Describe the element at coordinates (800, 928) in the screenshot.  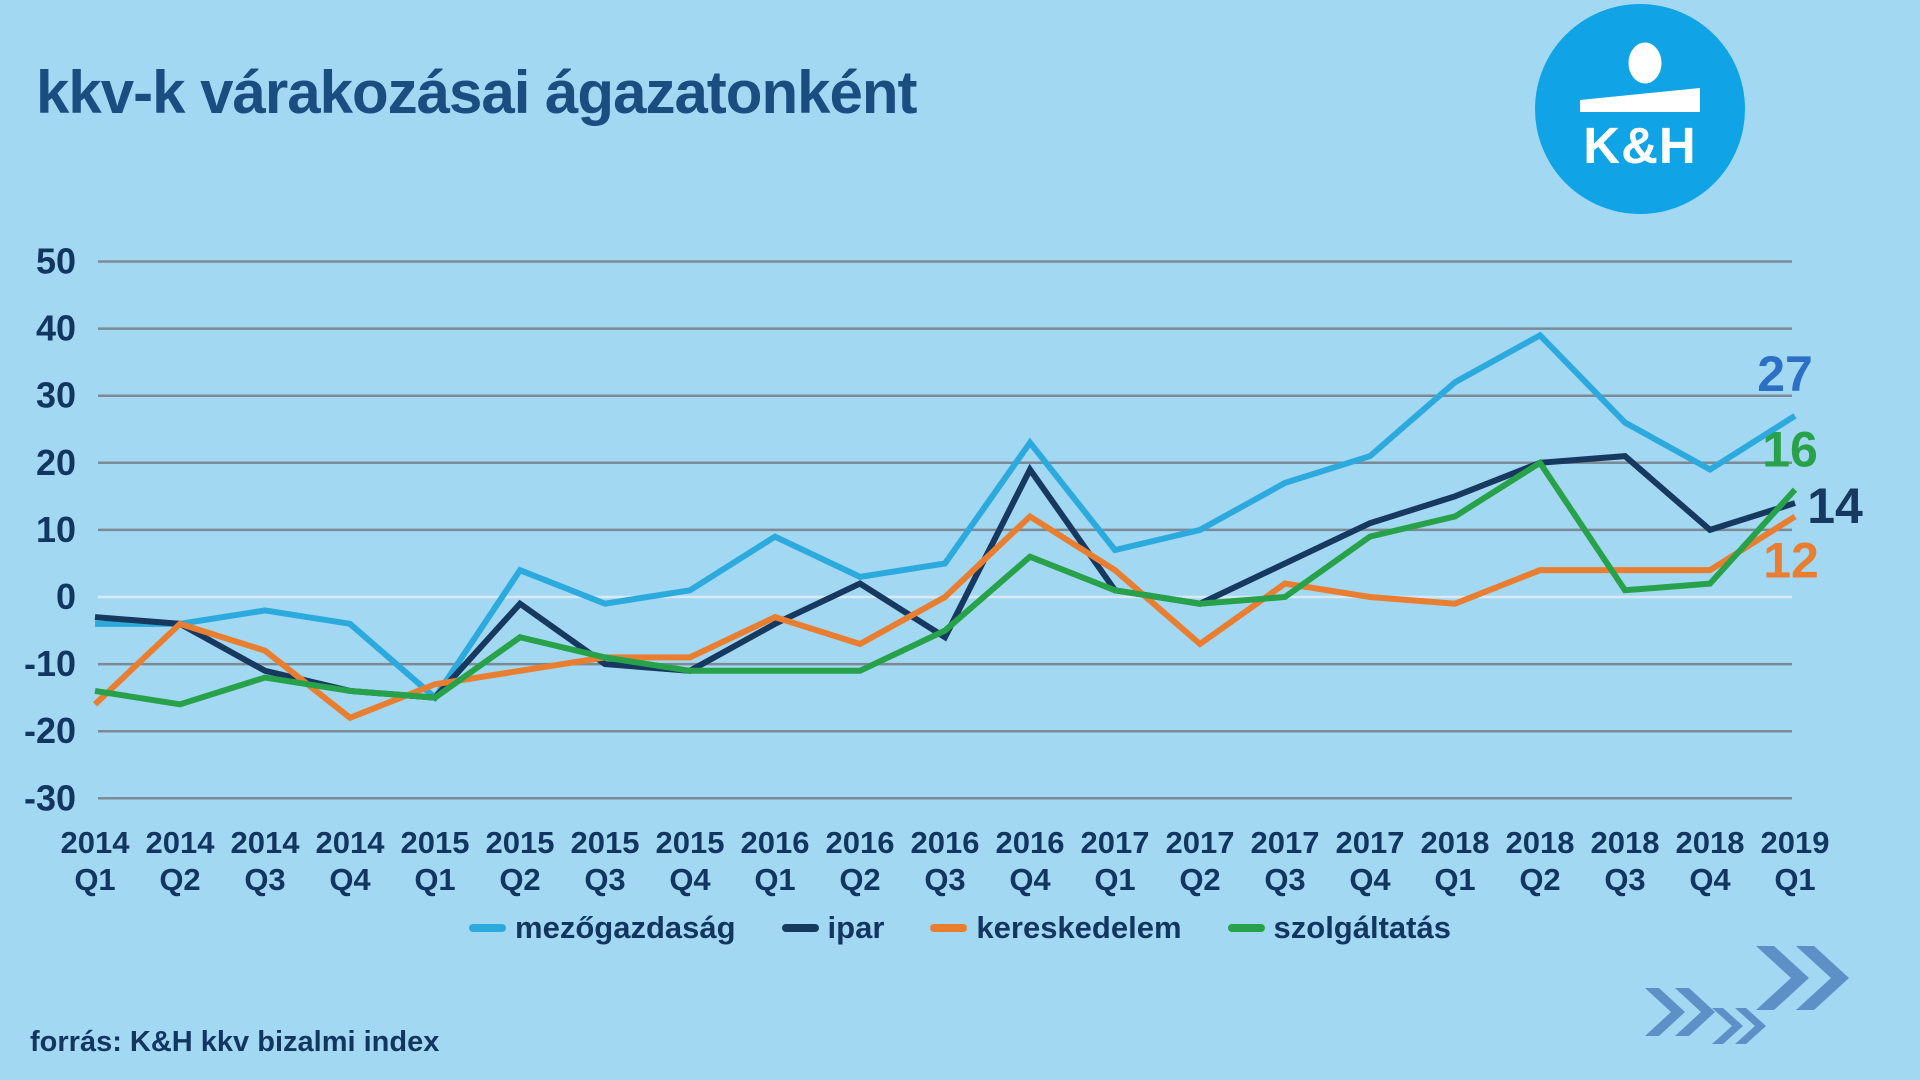
I see `legend-swatch-ipar` at that location.